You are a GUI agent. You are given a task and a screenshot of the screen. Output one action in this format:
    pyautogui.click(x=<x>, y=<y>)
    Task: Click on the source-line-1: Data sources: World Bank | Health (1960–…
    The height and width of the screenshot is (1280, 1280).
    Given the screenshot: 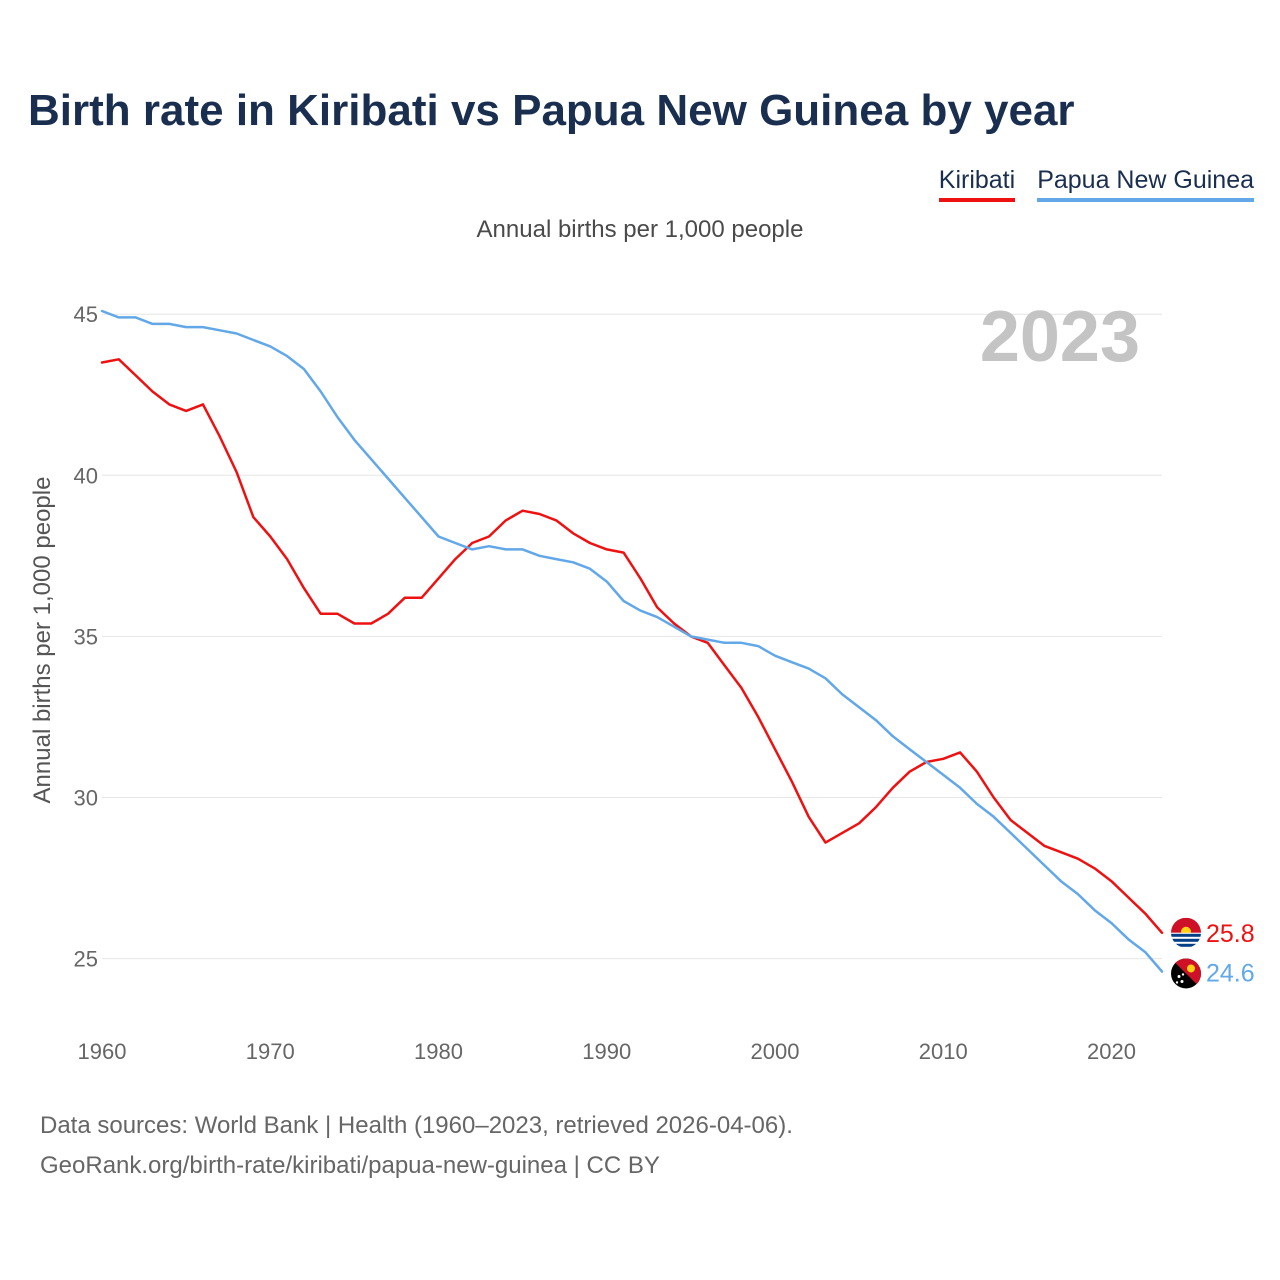 What is the action you would take?
    pyautogui.click(x=416, y=1125)
    